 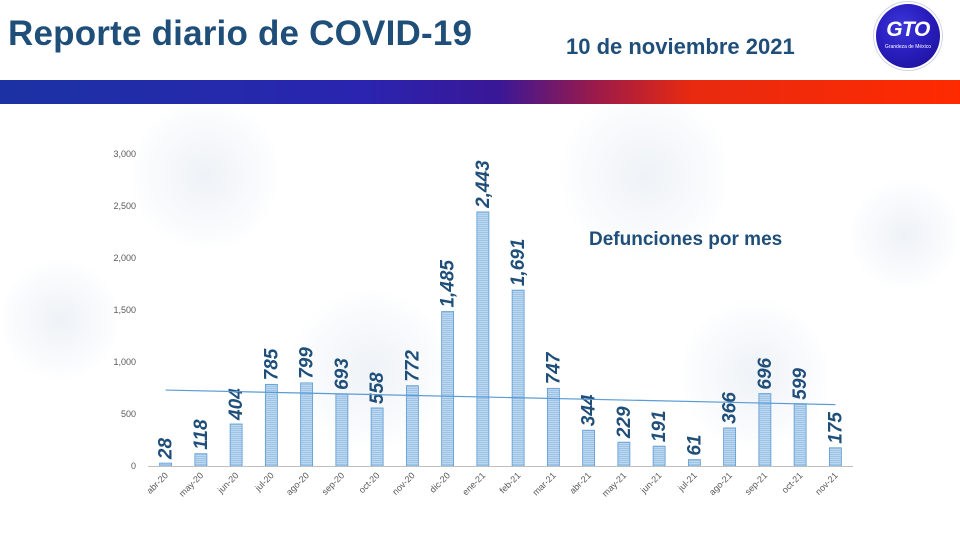 I want to click on data-label: 1,691, so click(x=518, y=263).